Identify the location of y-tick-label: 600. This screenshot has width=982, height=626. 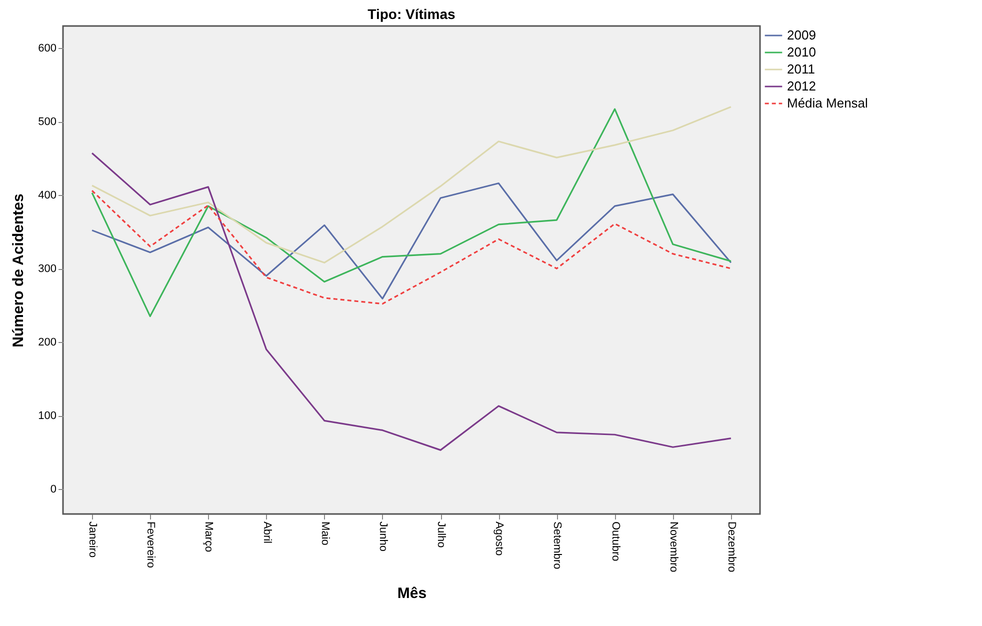
(47, 48).